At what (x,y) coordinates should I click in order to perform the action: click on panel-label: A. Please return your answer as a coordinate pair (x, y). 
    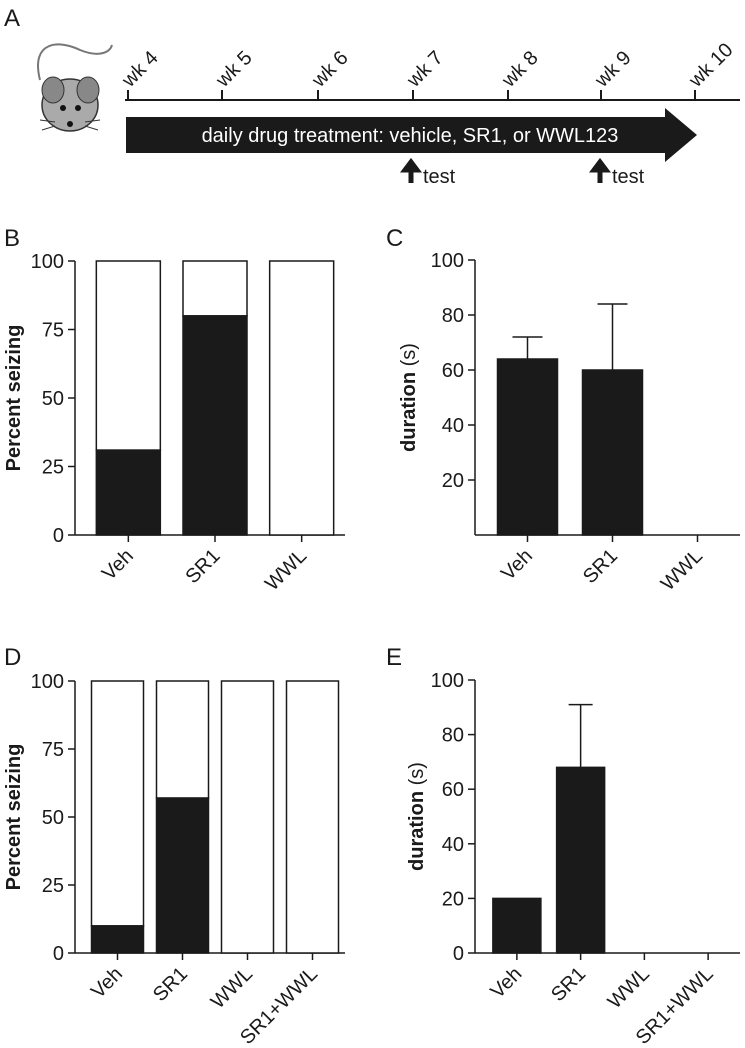
    Looking at the image, I should click on (12, 18).